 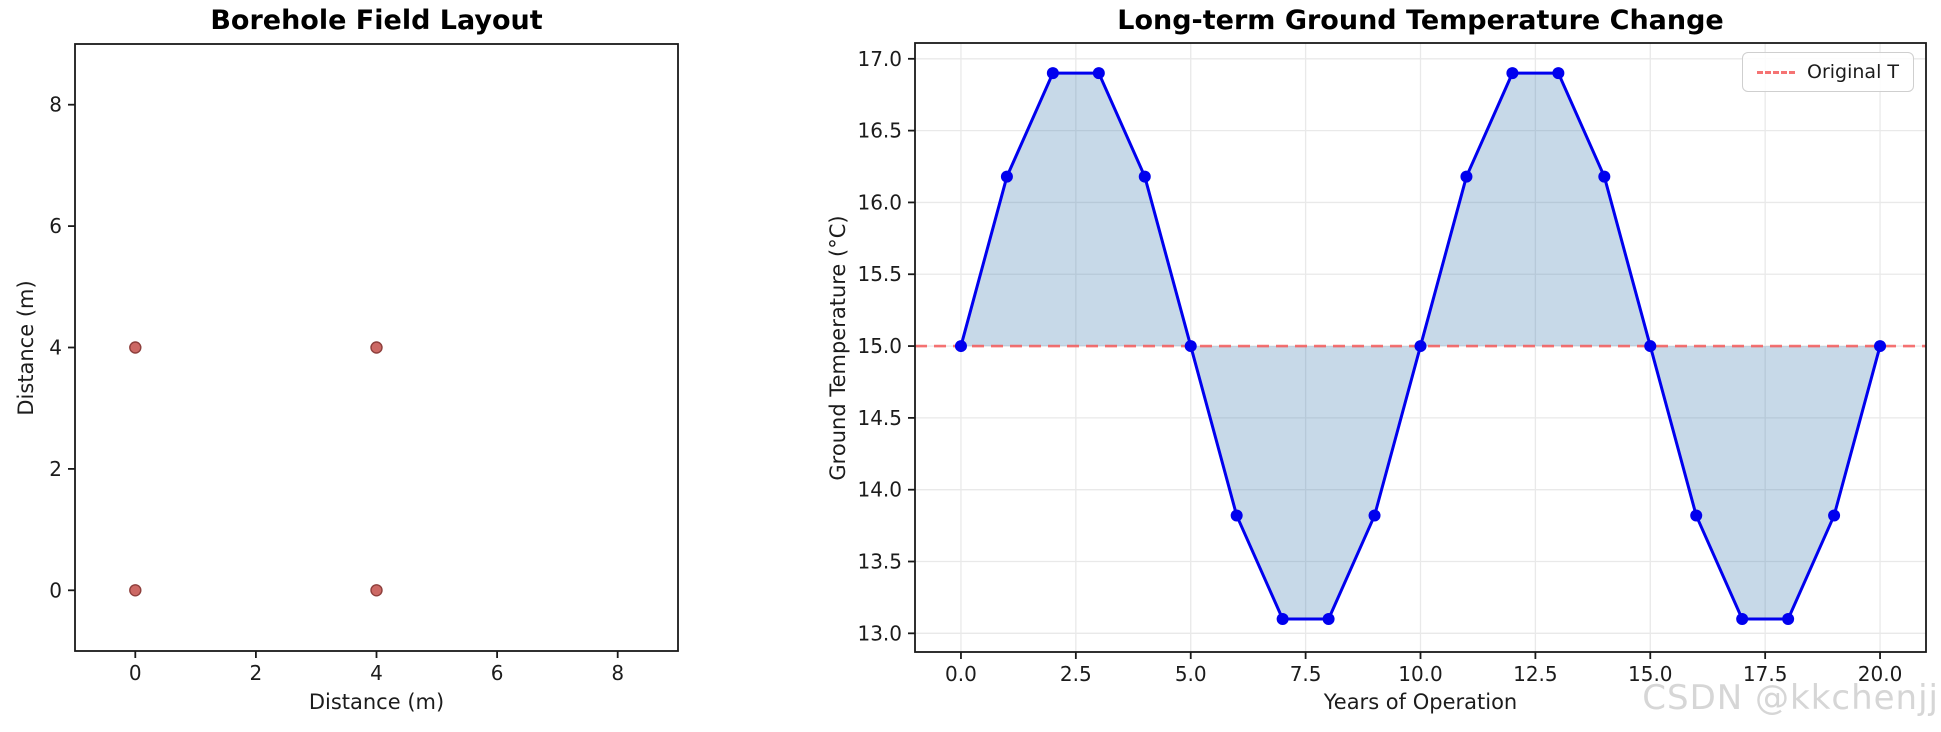 I want to click on y-tick-label: 2, so click(x=55, y=469).